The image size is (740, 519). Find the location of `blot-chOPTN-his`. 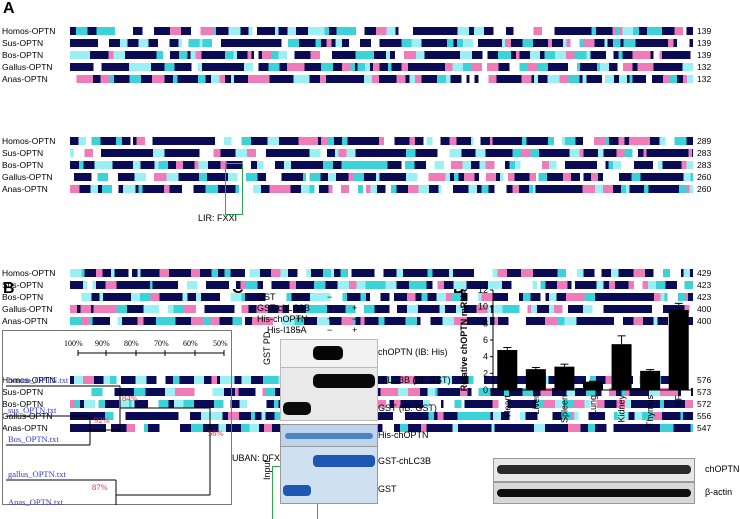

blot-chOPTN-his is located at coordinates (329, 354).